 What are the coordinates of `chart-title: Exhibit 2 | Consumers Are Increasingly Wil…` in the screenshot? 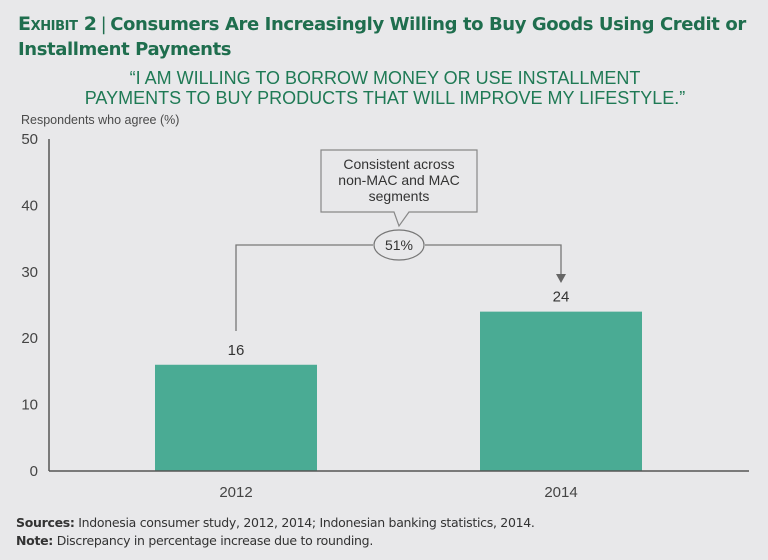 It's located at (388, 37).